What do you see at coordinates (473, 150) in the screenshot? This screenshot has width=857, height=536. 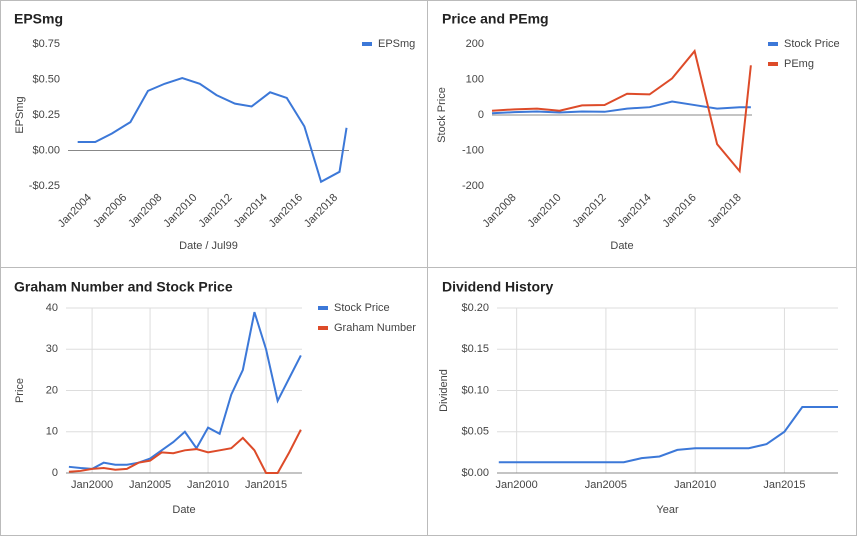 I see `y-tick-label: -100` at bounding box center [473, 150].